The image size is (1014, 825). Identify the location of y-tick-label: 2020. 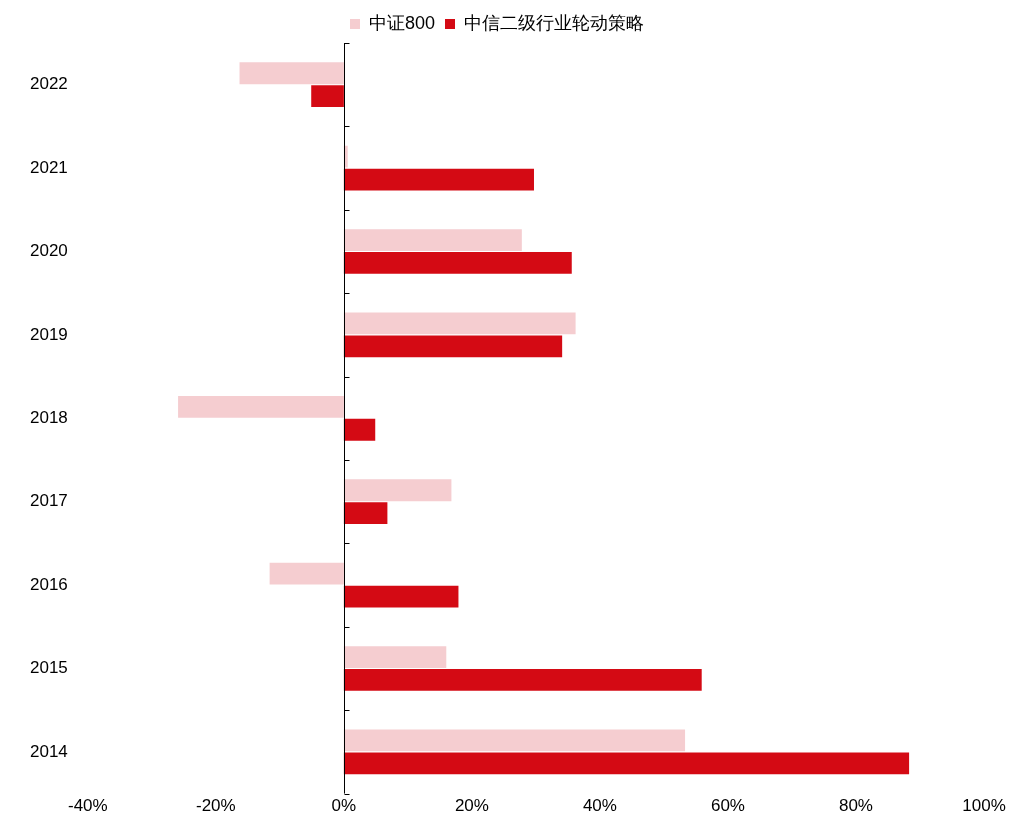
(48, 251).